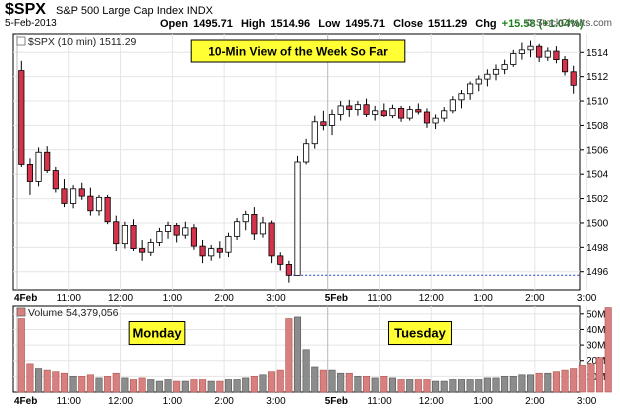 The width and height of the screenshot is (620, 414). I want to click on index-name: S&P 500 Large Cap Index, so click(120, 11).